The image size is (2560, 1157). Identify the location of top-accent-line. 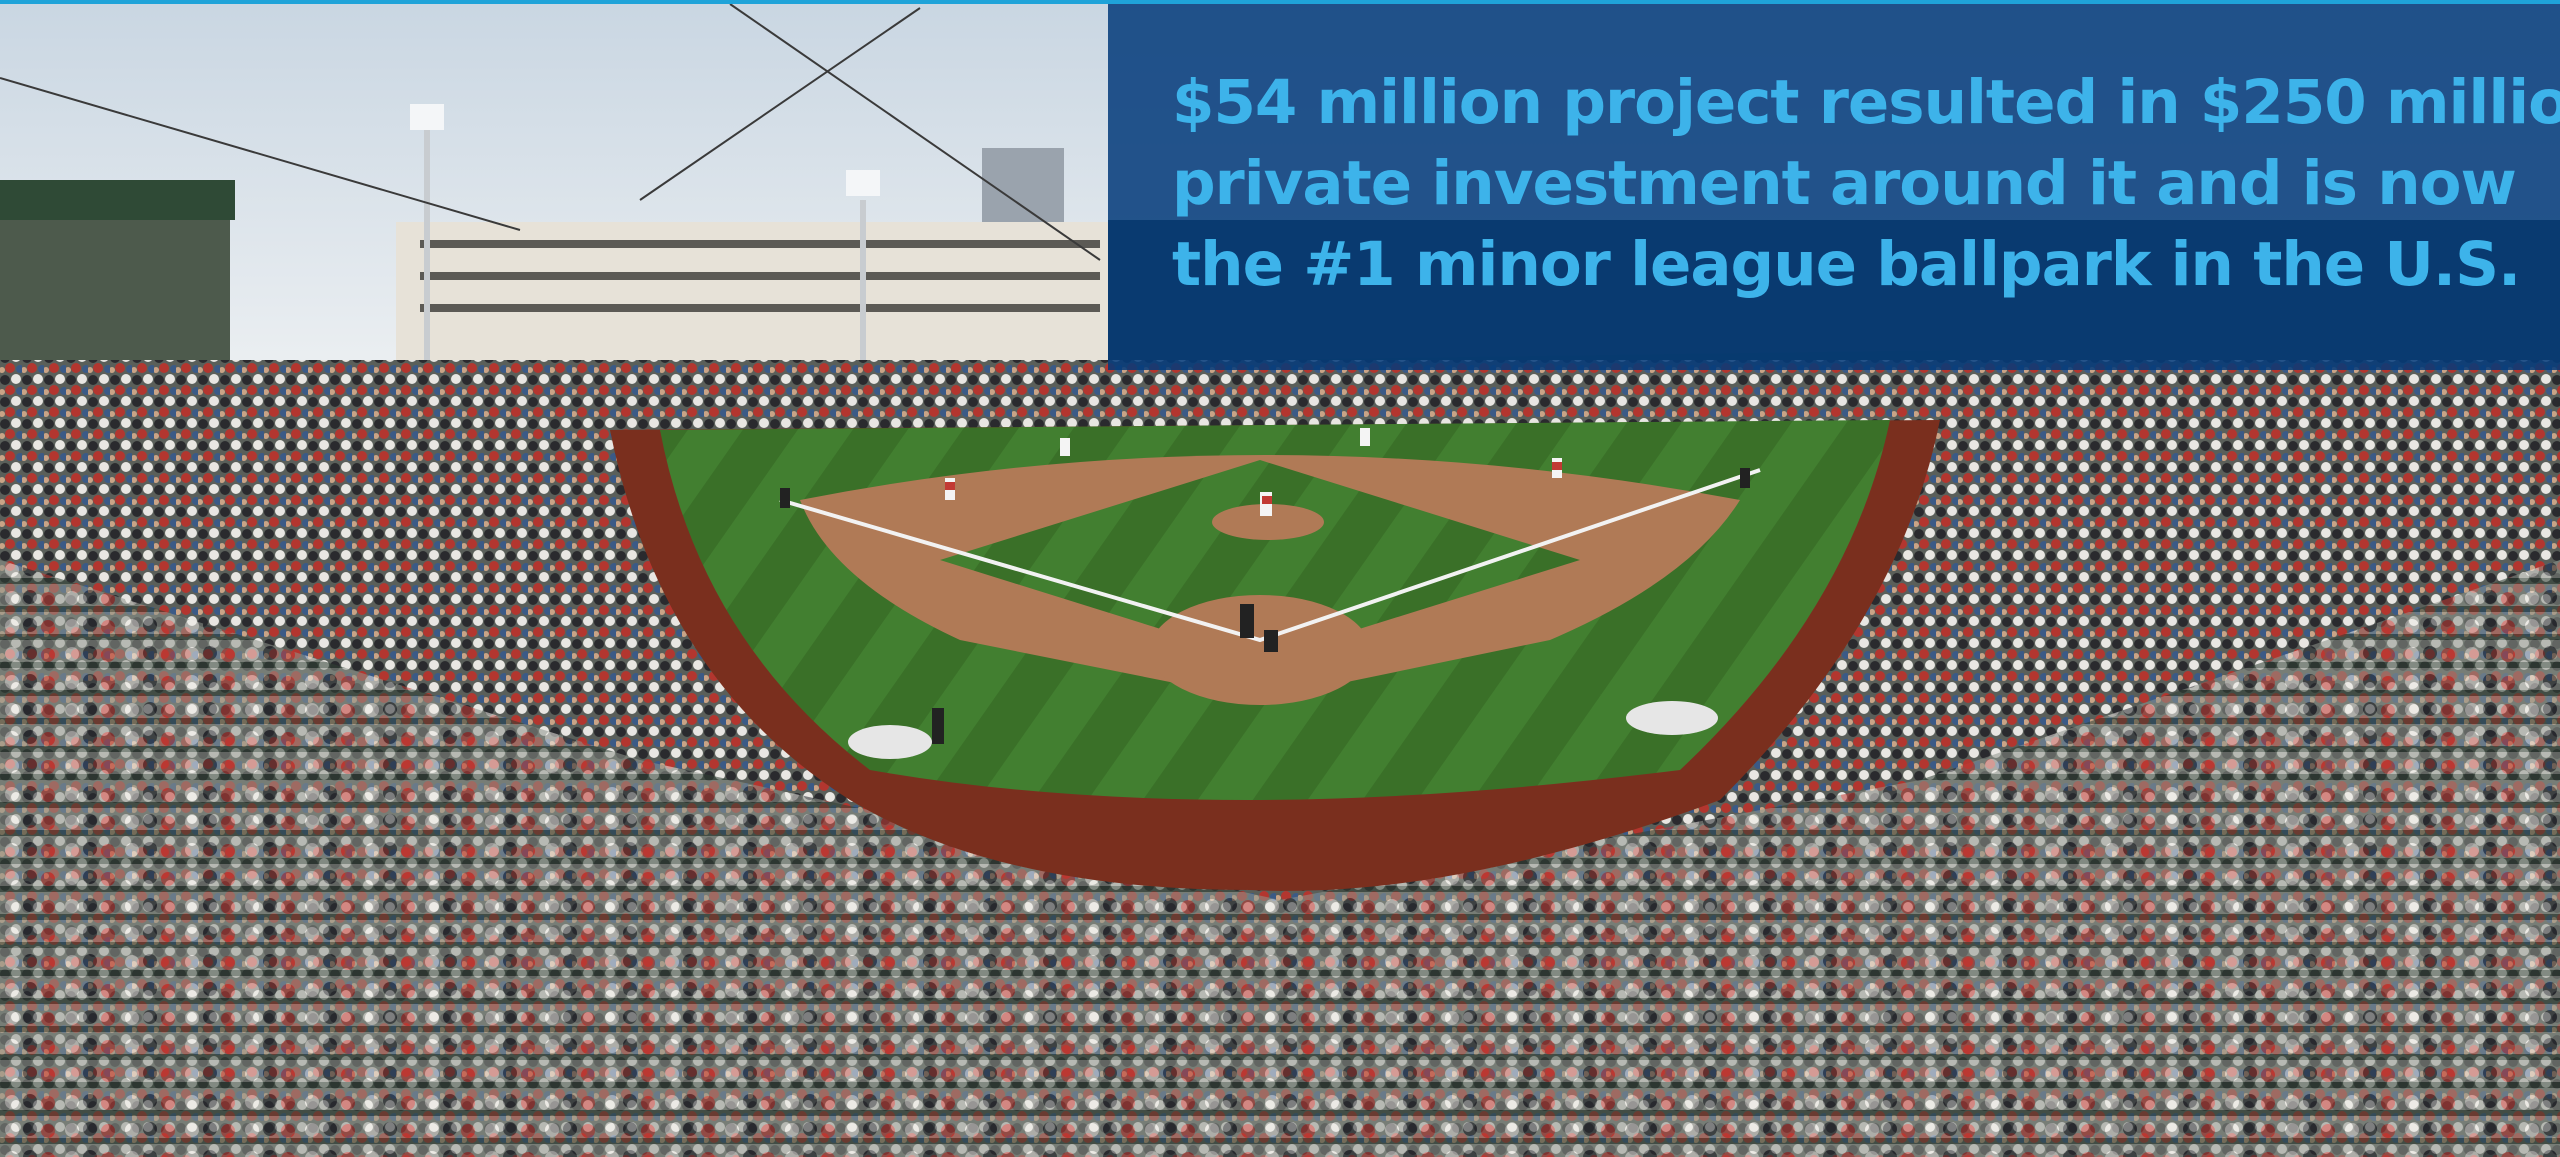
(1280, 2).